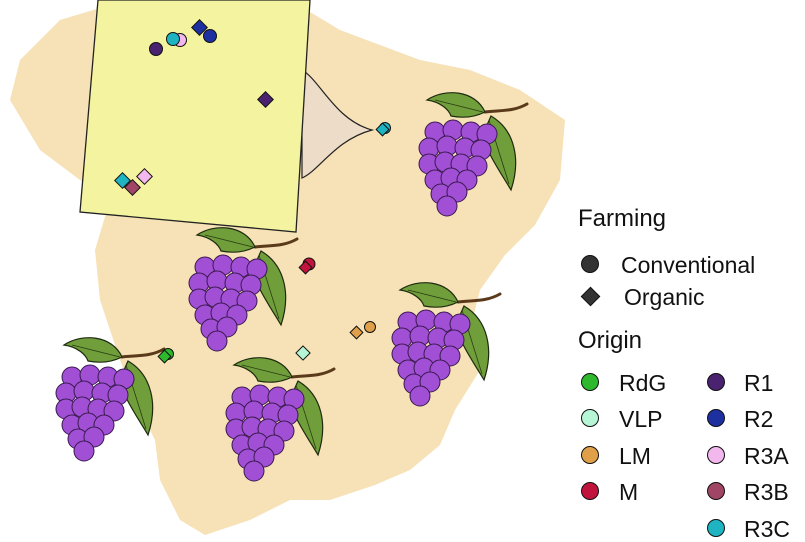 The image size is (805, 542). I want to click on legend-origin-label-m: M, so click(628, 492).